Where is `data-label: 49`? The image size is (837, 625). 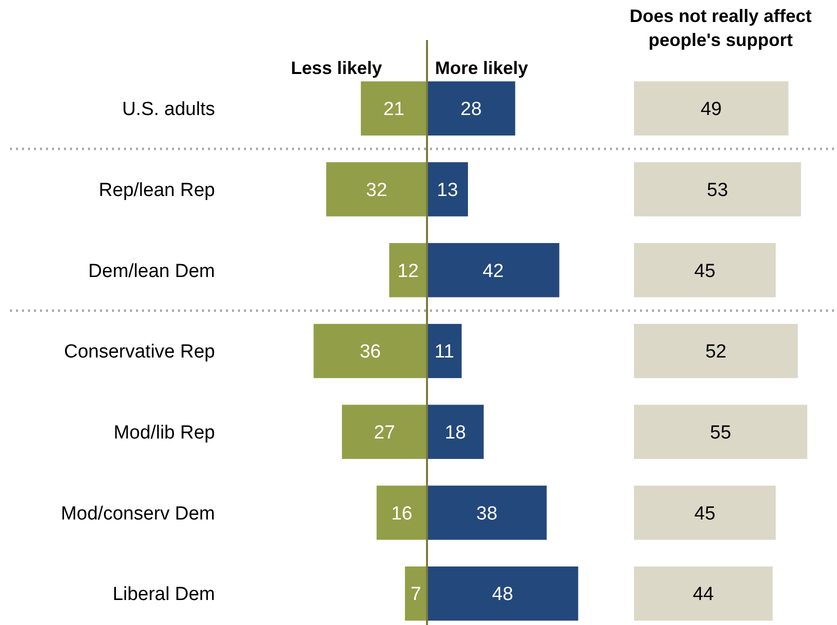 data-label: 49 is located at coordinates (711, 109).